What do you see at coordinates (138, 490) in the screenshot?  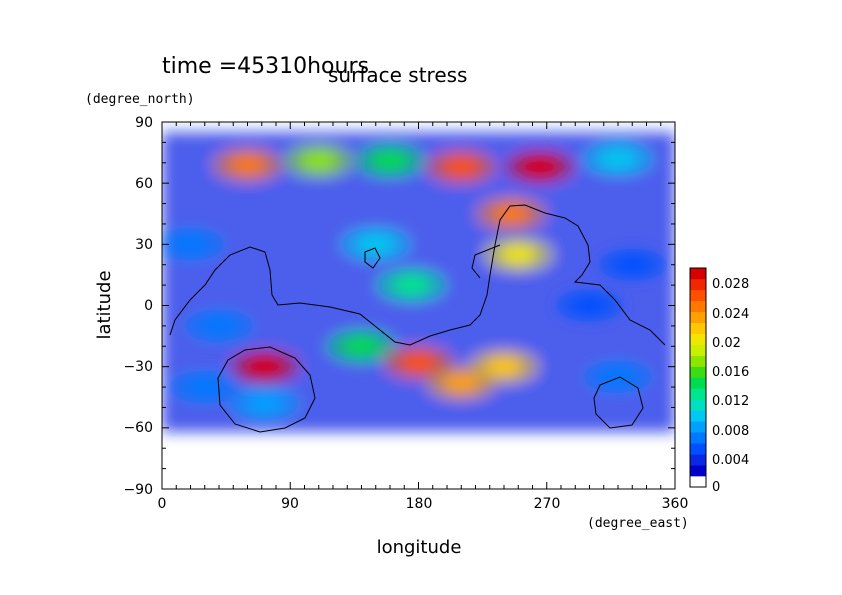 I see `y-tick-label: −90` at bounding box center [138, 490].